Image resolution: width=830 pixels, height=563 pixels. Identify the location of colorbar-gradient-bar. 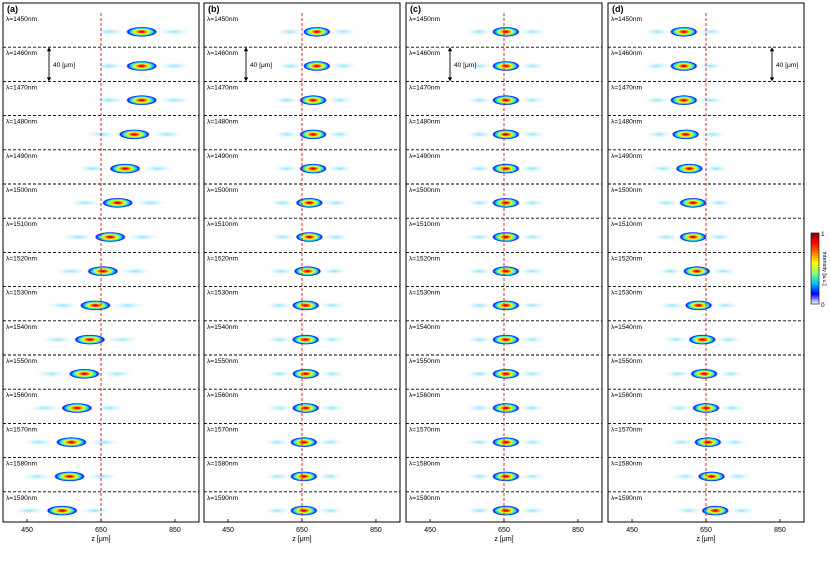
(815, 268).